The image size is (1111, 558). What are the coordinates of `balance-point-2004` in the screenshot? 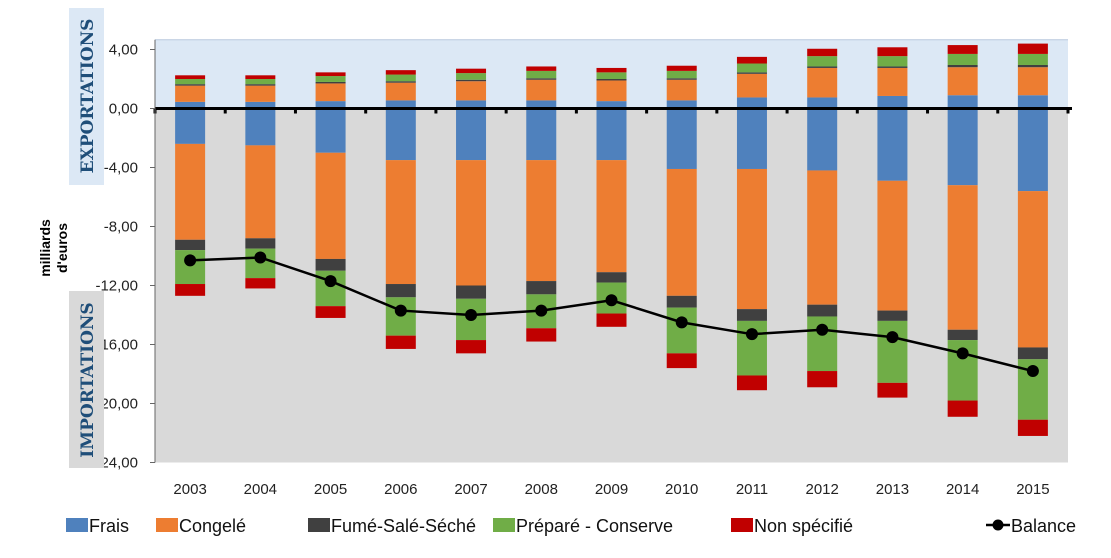 It's located at (260, 257).